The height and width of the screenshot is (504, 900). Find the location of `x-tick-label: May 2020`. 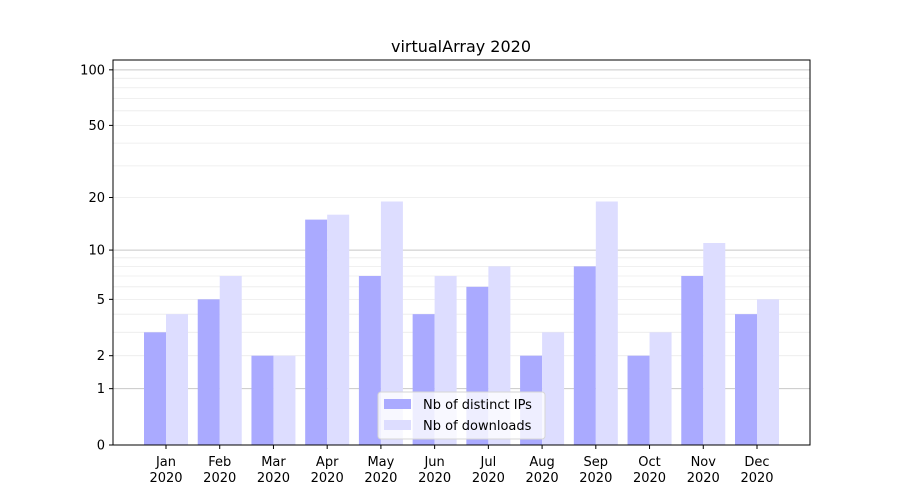

x-tick-label: May 2020 is located at coordinates (380, 470).